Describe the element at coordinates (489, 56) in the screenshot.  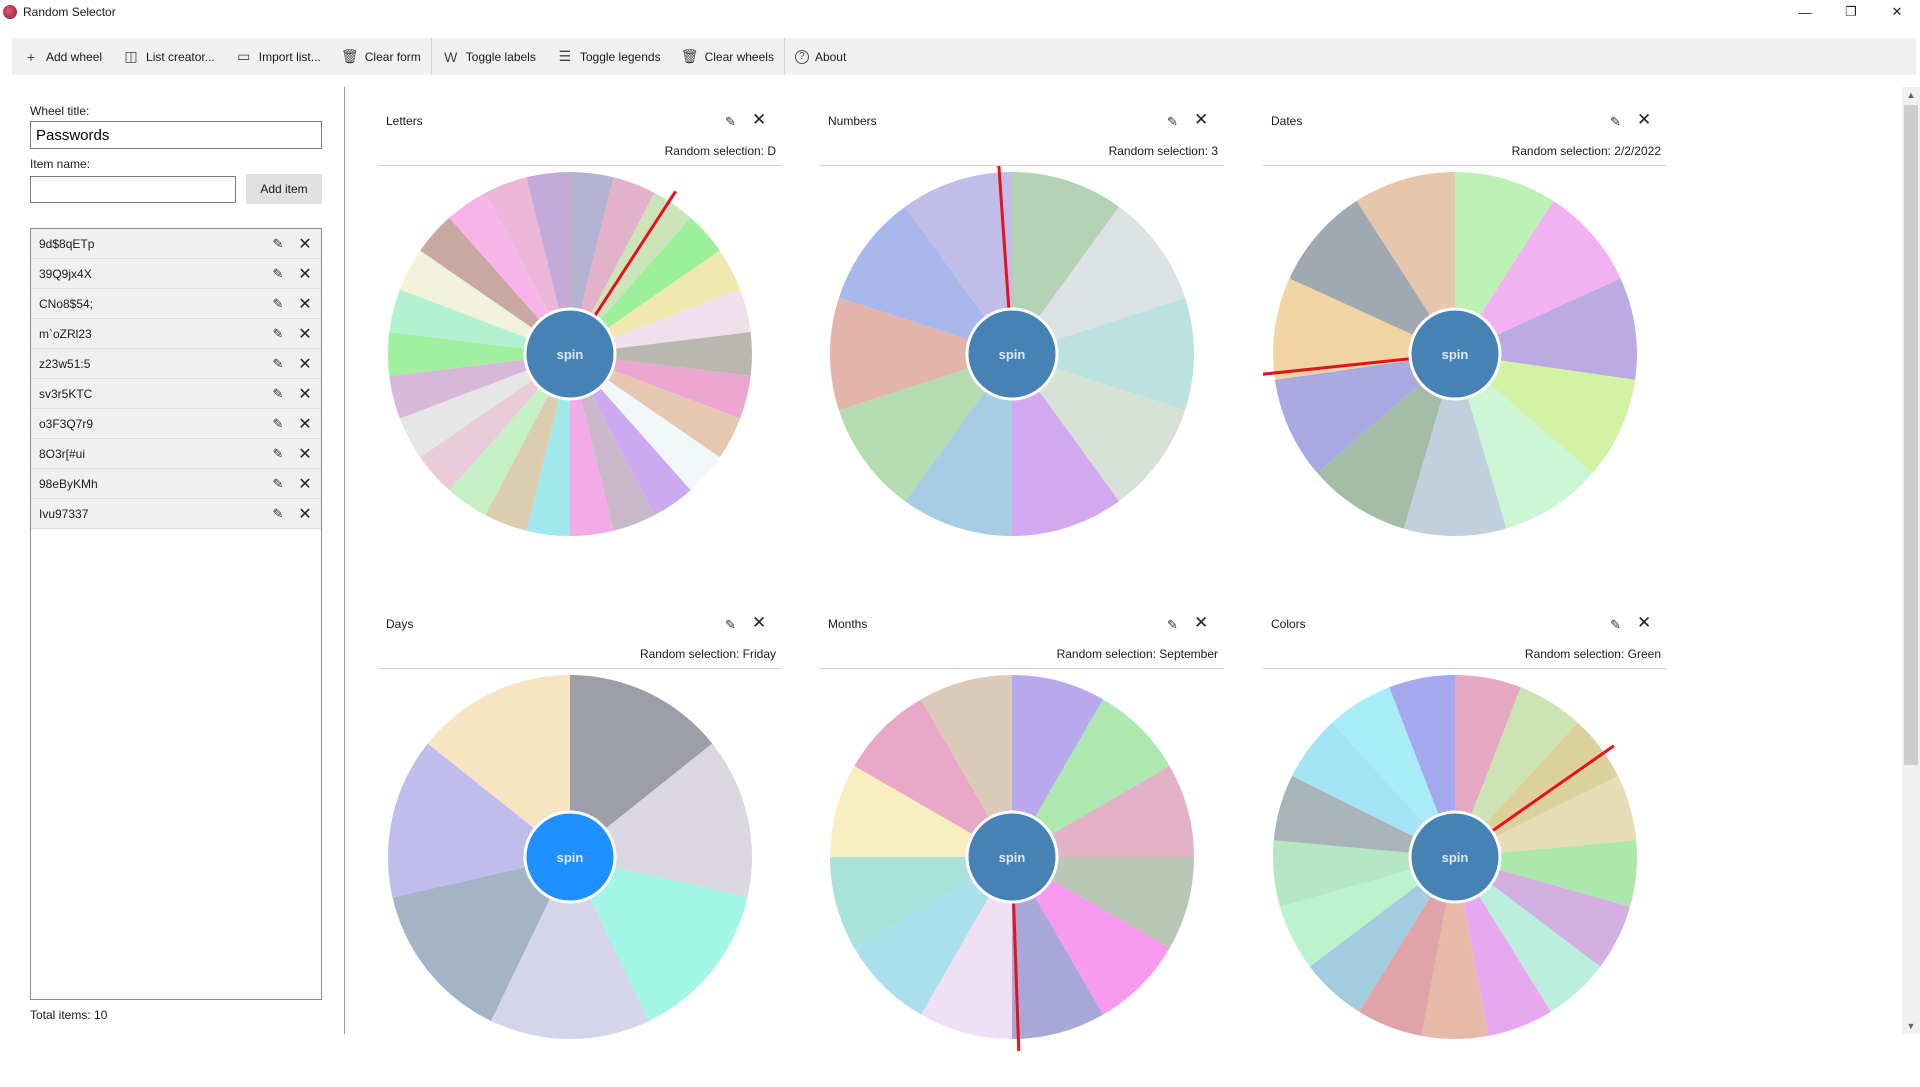
I see `toolbar-toggle-labels-button: W Toggle labels` at that location.